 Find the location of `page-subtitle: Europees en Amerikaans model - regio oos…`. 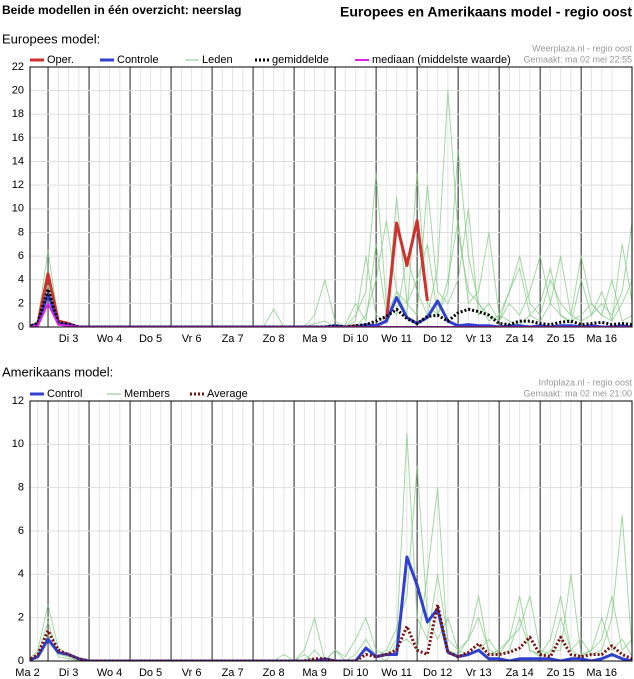

page-subtitle: Europees en Amerikaans model - regio oos… is located at coordinates (486, 12).